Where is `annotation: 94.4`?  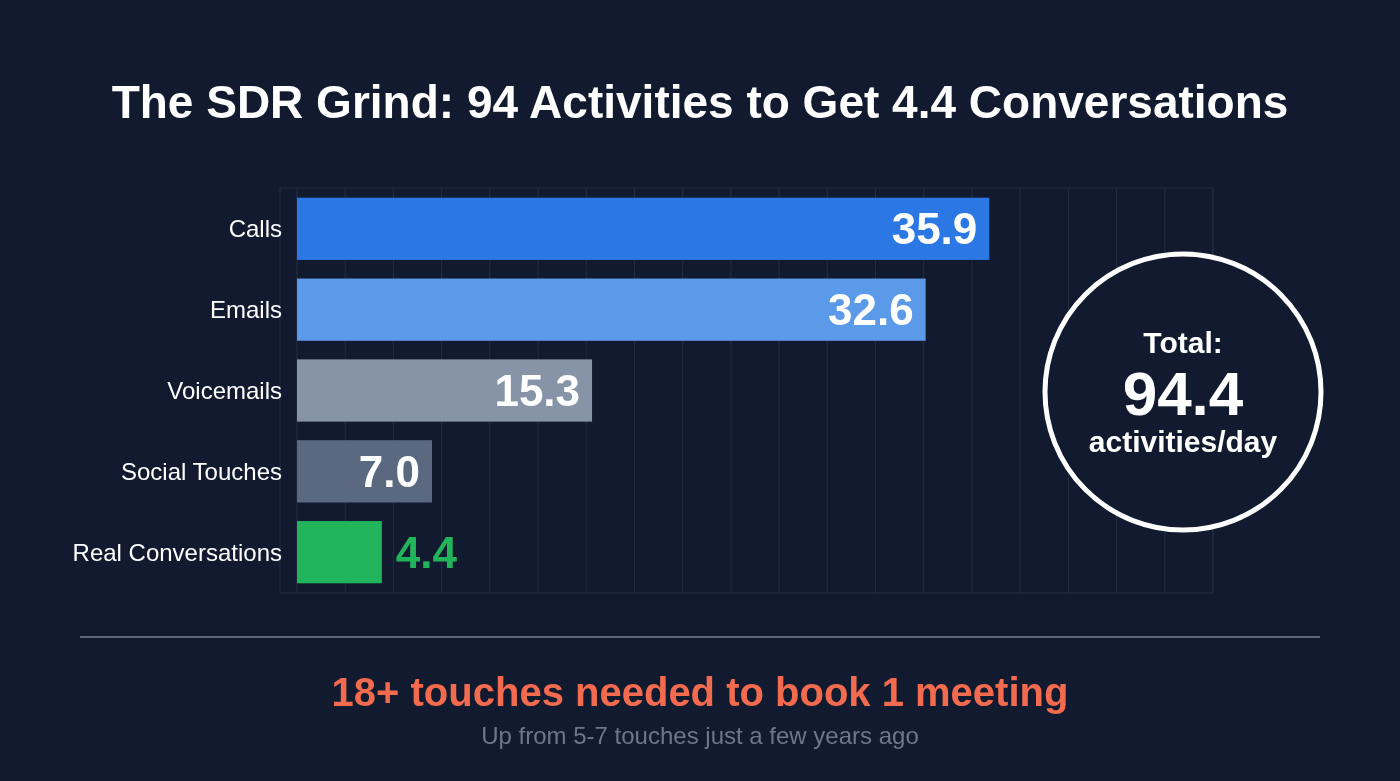
annotation: 94.4 is located at coordinates (1183, 393).